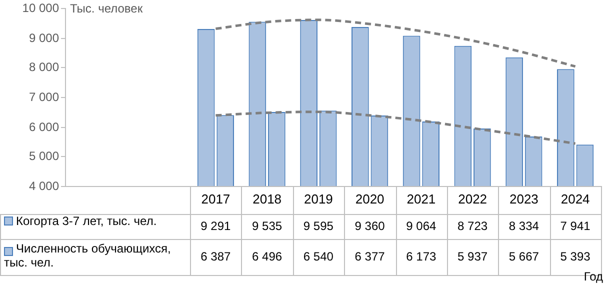  Describe the element at coordinates (215, 199) in the screenshot. I see `x-tick-label: 2017` at that location.